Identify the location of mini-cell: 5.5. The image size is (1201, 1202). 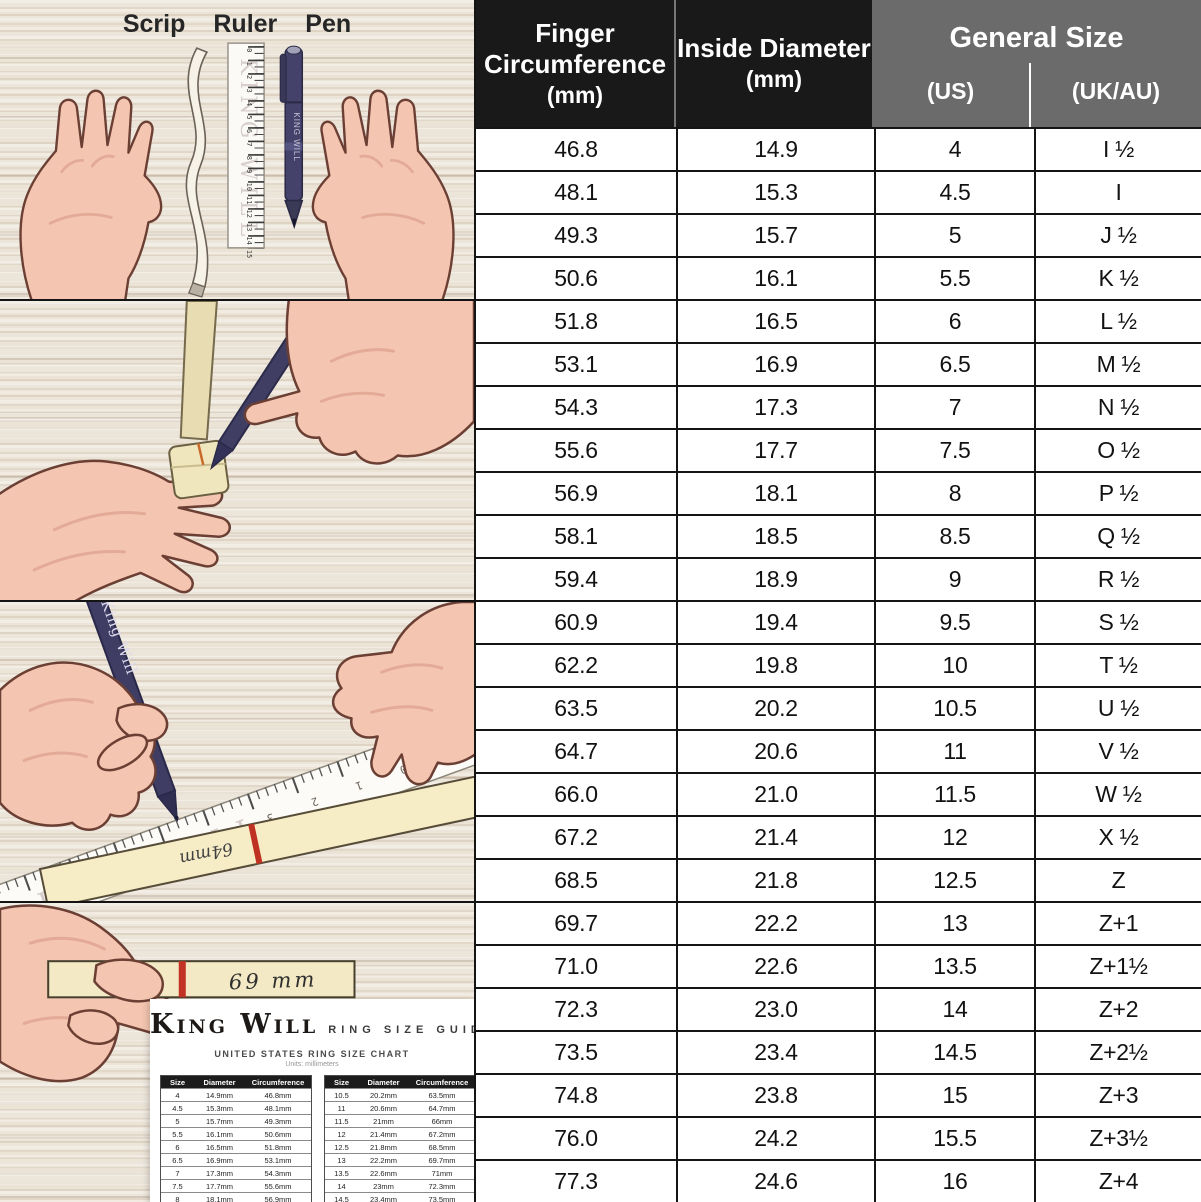
(177, 1134).